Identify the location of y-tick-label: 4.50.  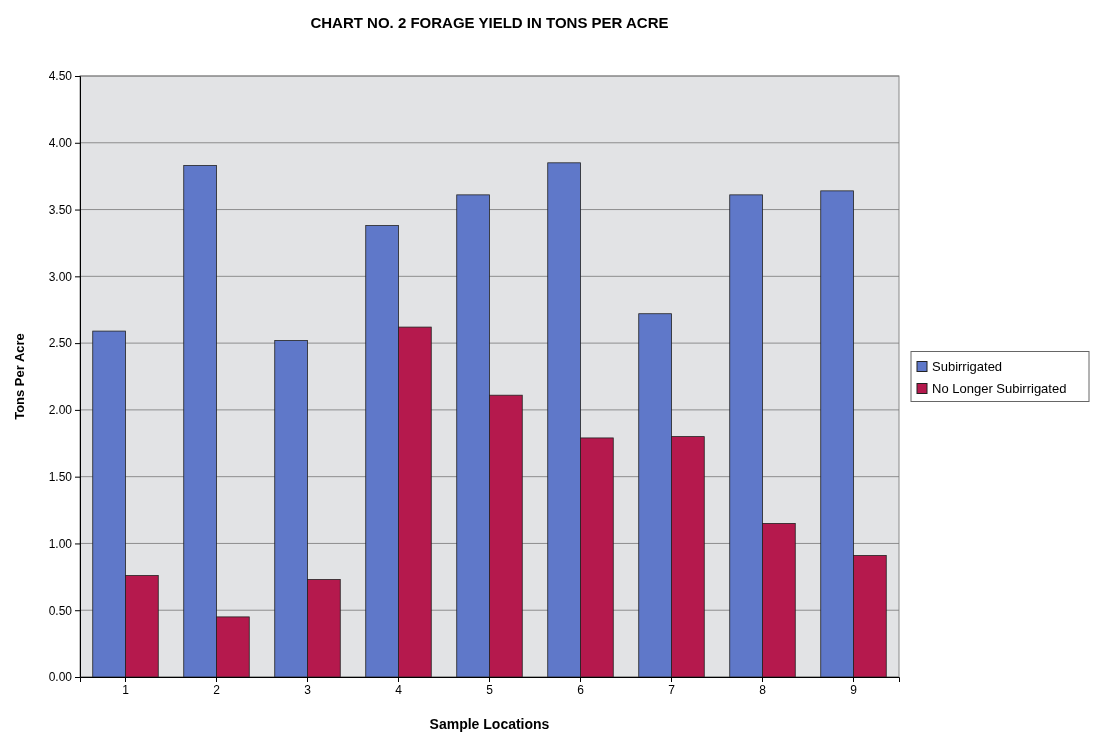
(60, 76).